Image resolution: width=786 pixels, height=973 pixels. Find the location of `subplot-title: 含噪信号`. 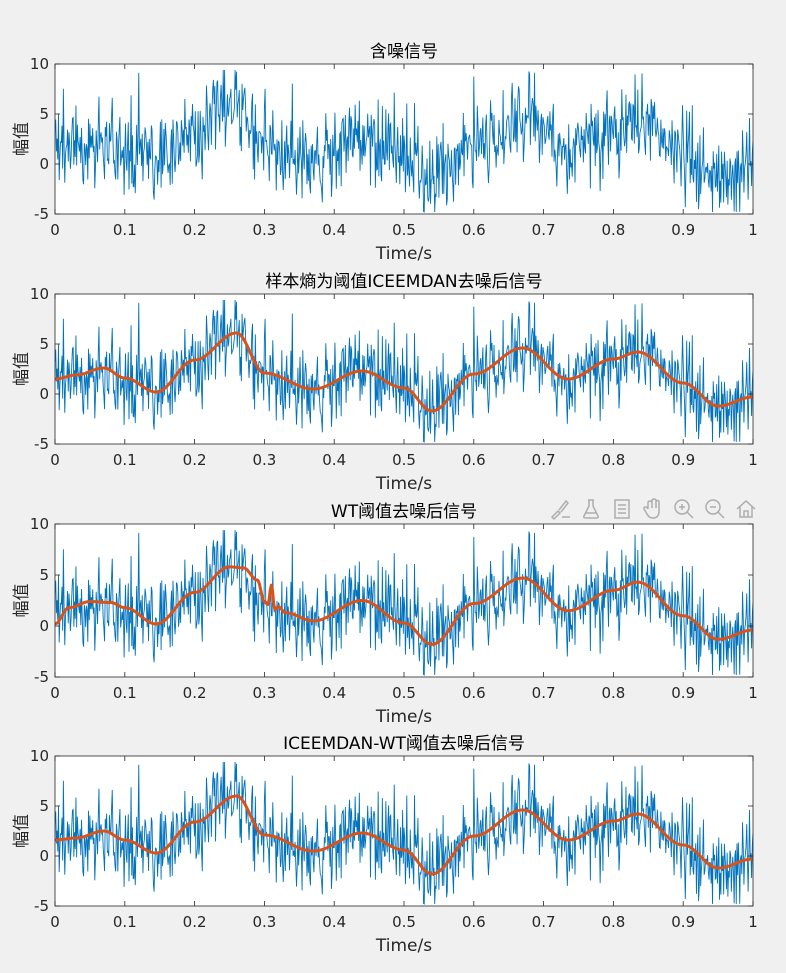

subplot-title: 含噪信号 is located at coordinates (404, 52).